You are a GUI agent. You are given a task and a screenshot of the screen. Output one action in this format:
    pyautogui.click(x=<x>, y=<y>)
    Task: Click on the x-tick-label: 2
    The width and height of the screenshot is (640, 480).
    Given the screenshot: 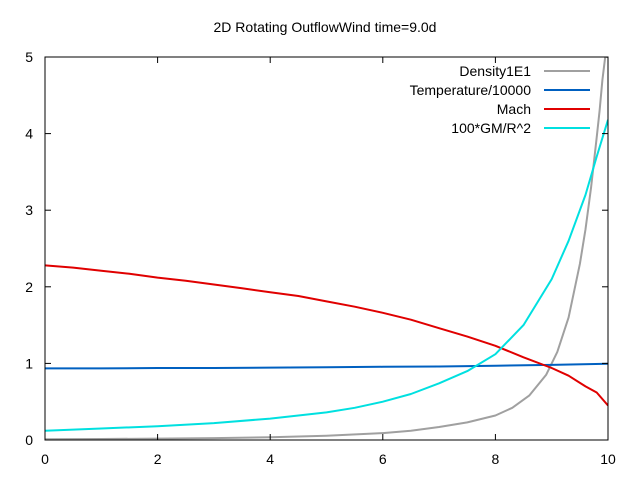 What is the action you would take?
    pyautogui.click(x=158, y=459)
    